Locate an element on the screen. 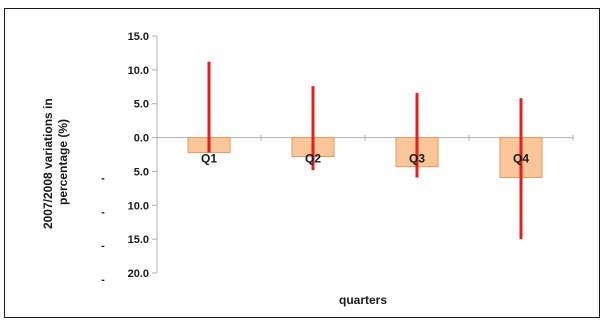 Image resolution: width=606 pixels, height=322 pixels. y-tick-label: 20.0 is located at coordinates (138, 274).